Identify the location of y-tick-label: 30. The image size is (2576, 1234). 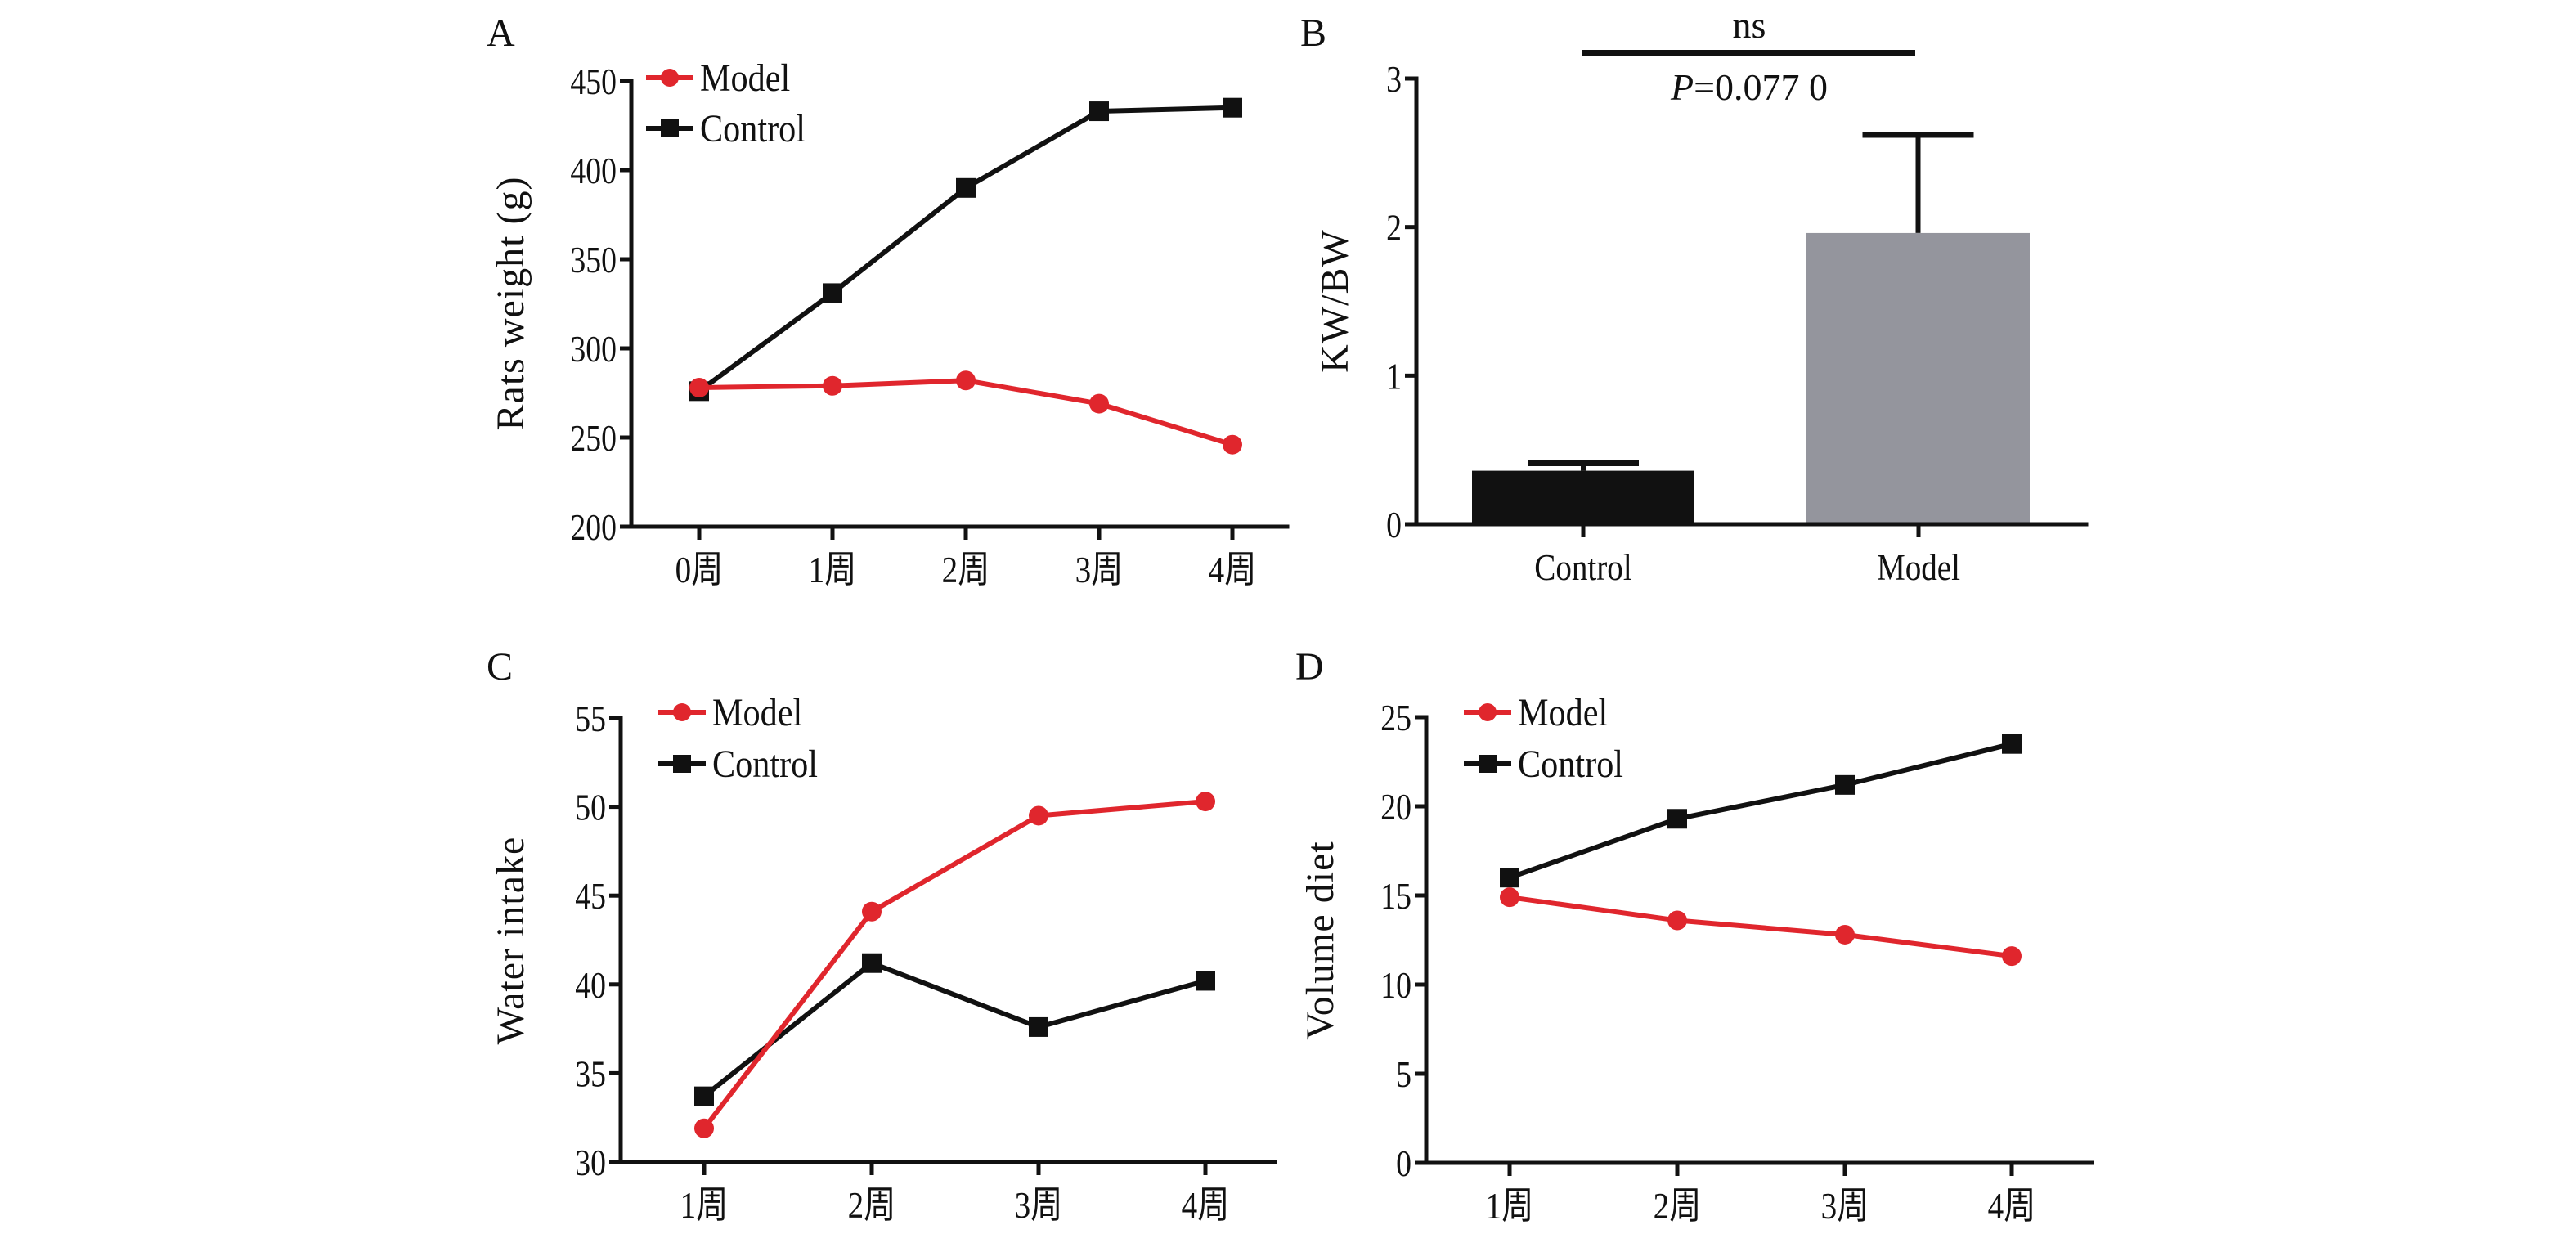
(591, 1163).